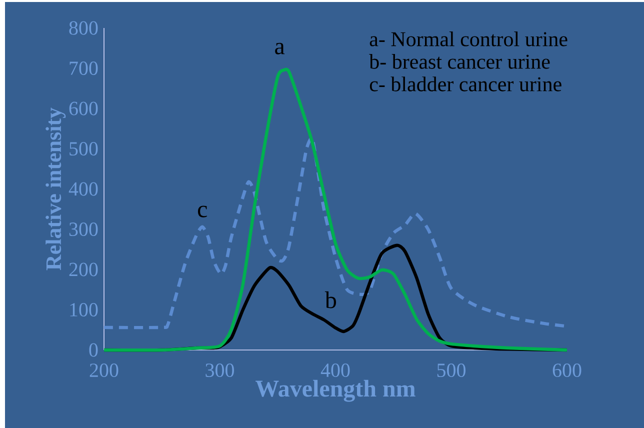 The image size is (644, 428). I want to click on x-tick-label: 600, so click(567, 371).